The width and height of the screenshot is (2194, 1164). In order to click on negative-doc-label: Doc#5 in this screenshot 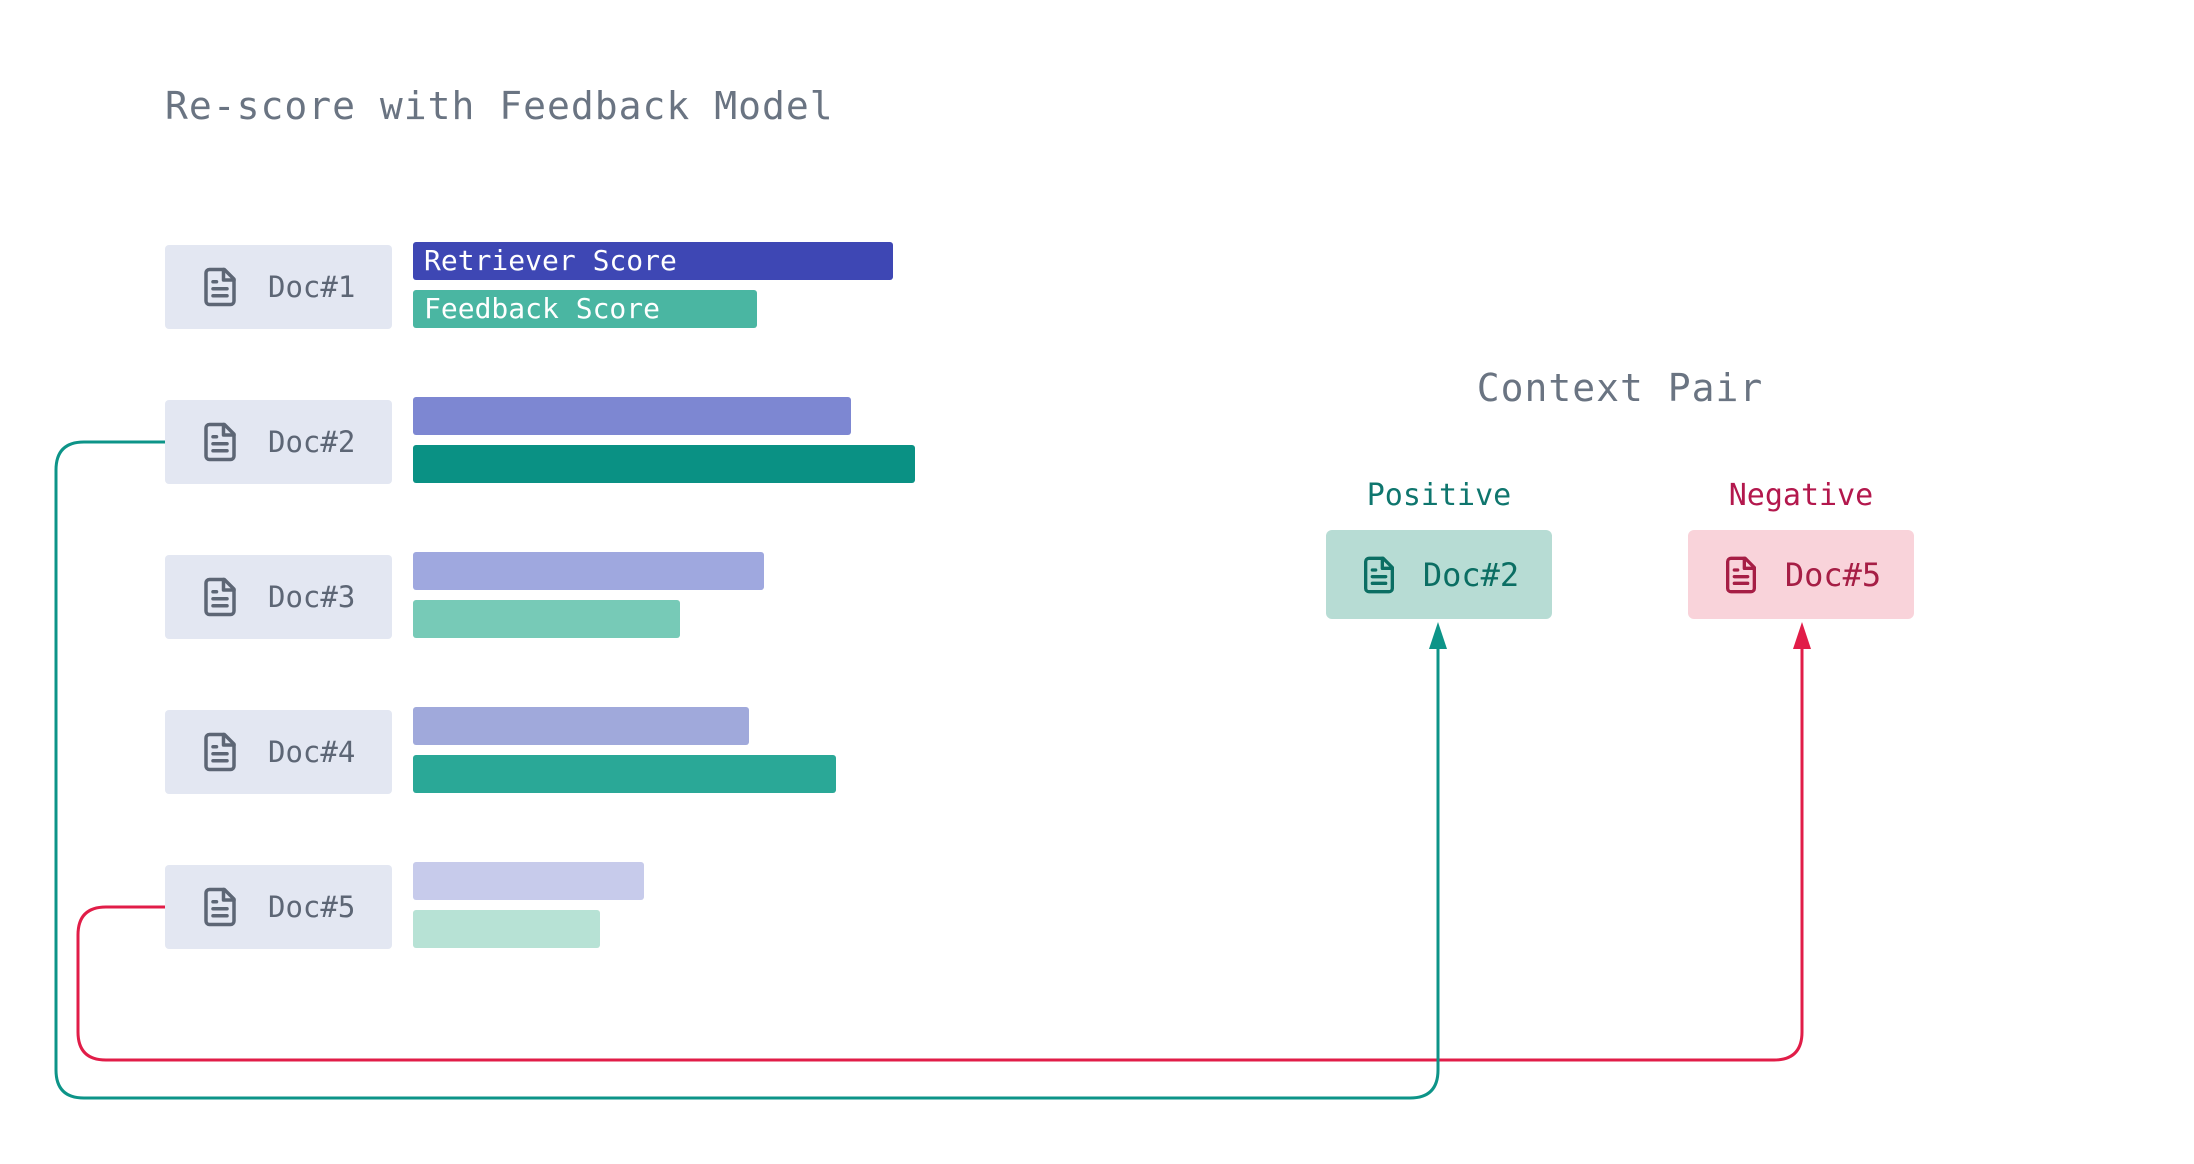, I will do `click(1833, 574)`.